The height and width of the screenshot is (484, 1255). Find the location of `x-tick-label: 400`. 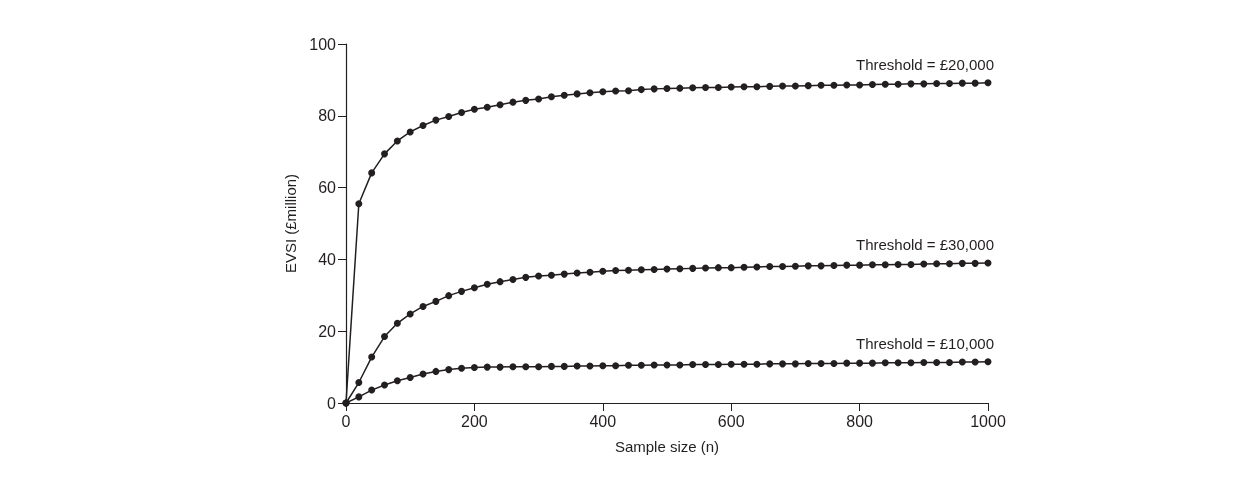

x-tick-label: 400 is located at coordinates (603, 421).